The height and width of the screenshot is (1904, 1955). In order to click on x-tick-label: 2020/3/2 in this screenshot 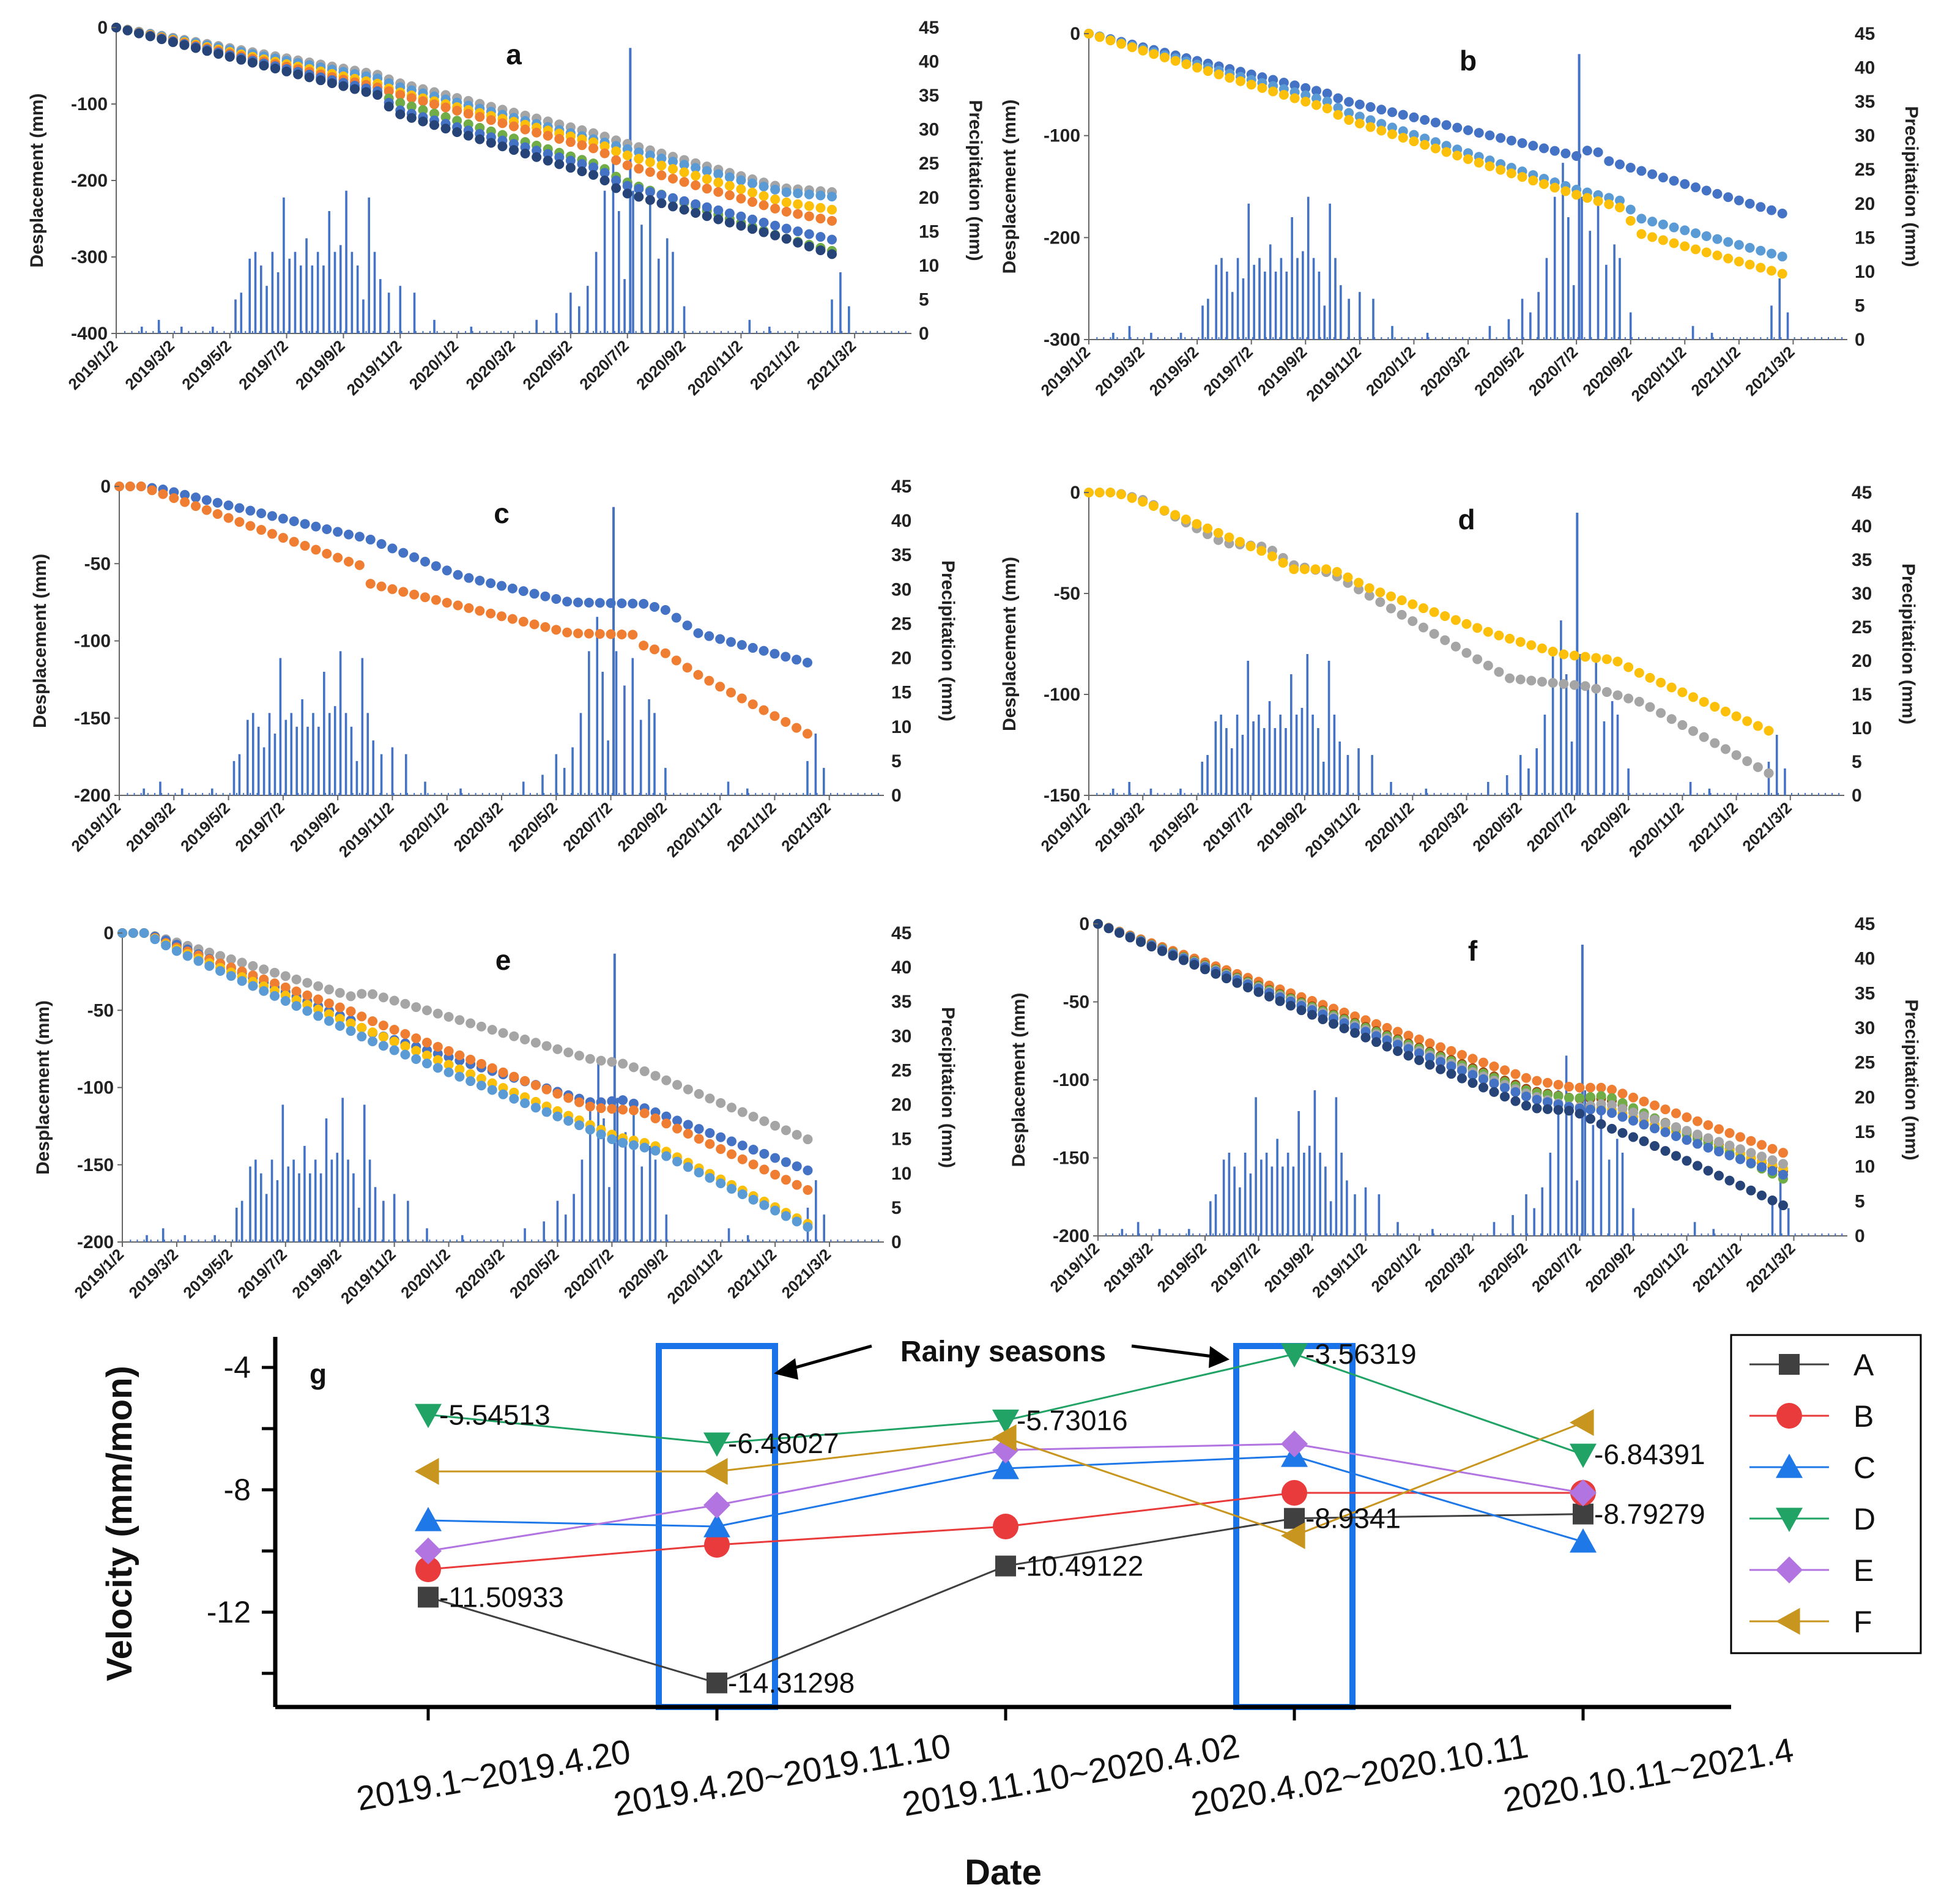, I will do `click(1444, 371)`.